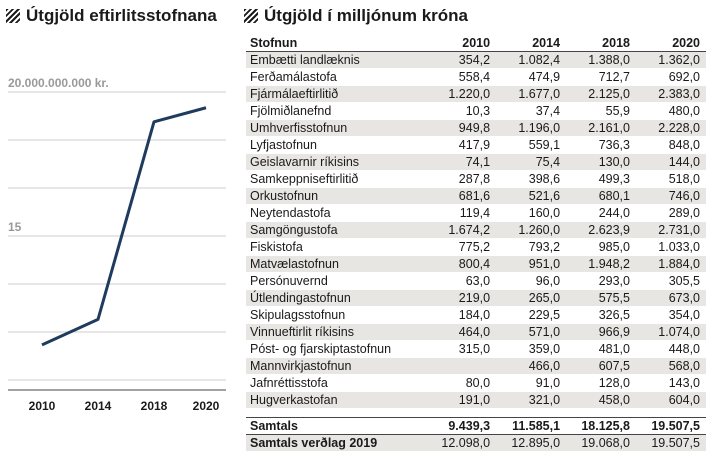  I want to click on cell-agency: Fiskistofa, so click(336, 247).